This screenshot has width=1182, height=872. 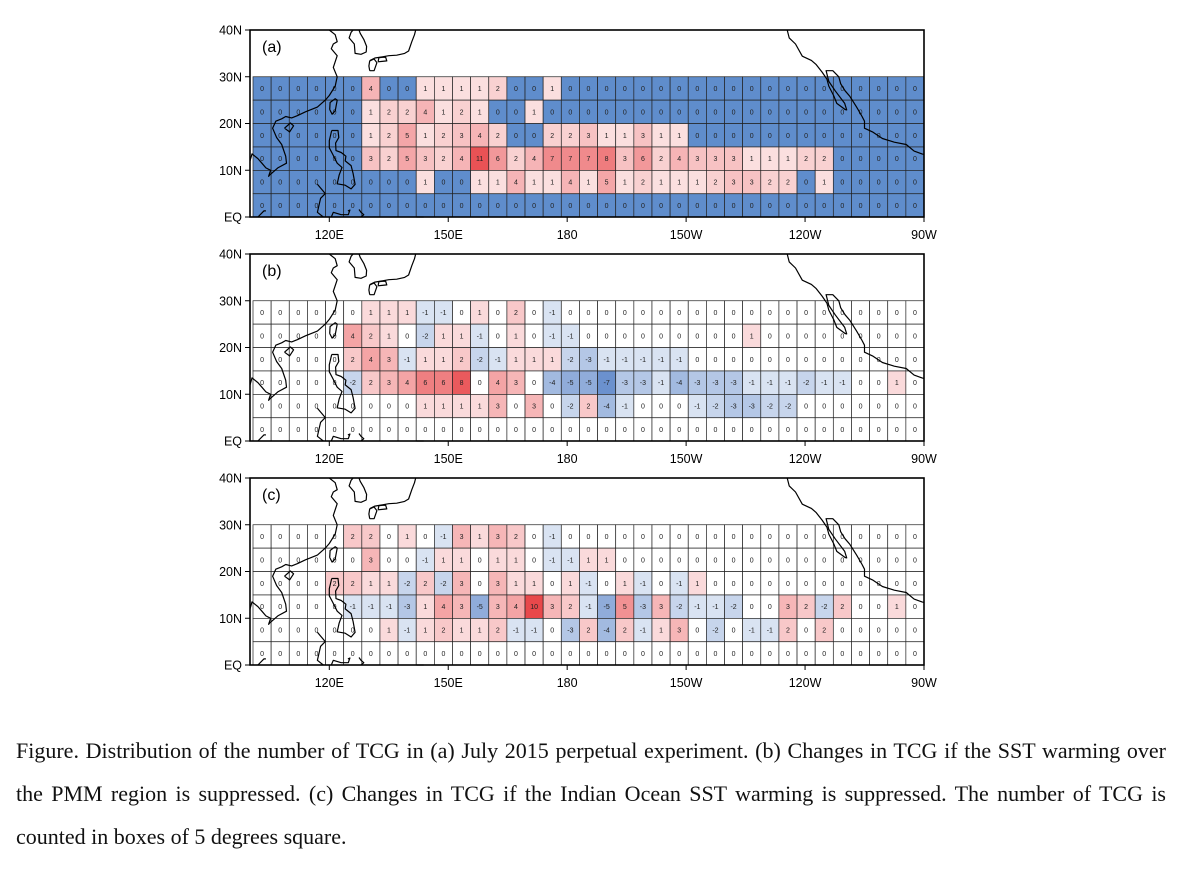 I want to click on halmahera-coast, so click(x=361, y=661).